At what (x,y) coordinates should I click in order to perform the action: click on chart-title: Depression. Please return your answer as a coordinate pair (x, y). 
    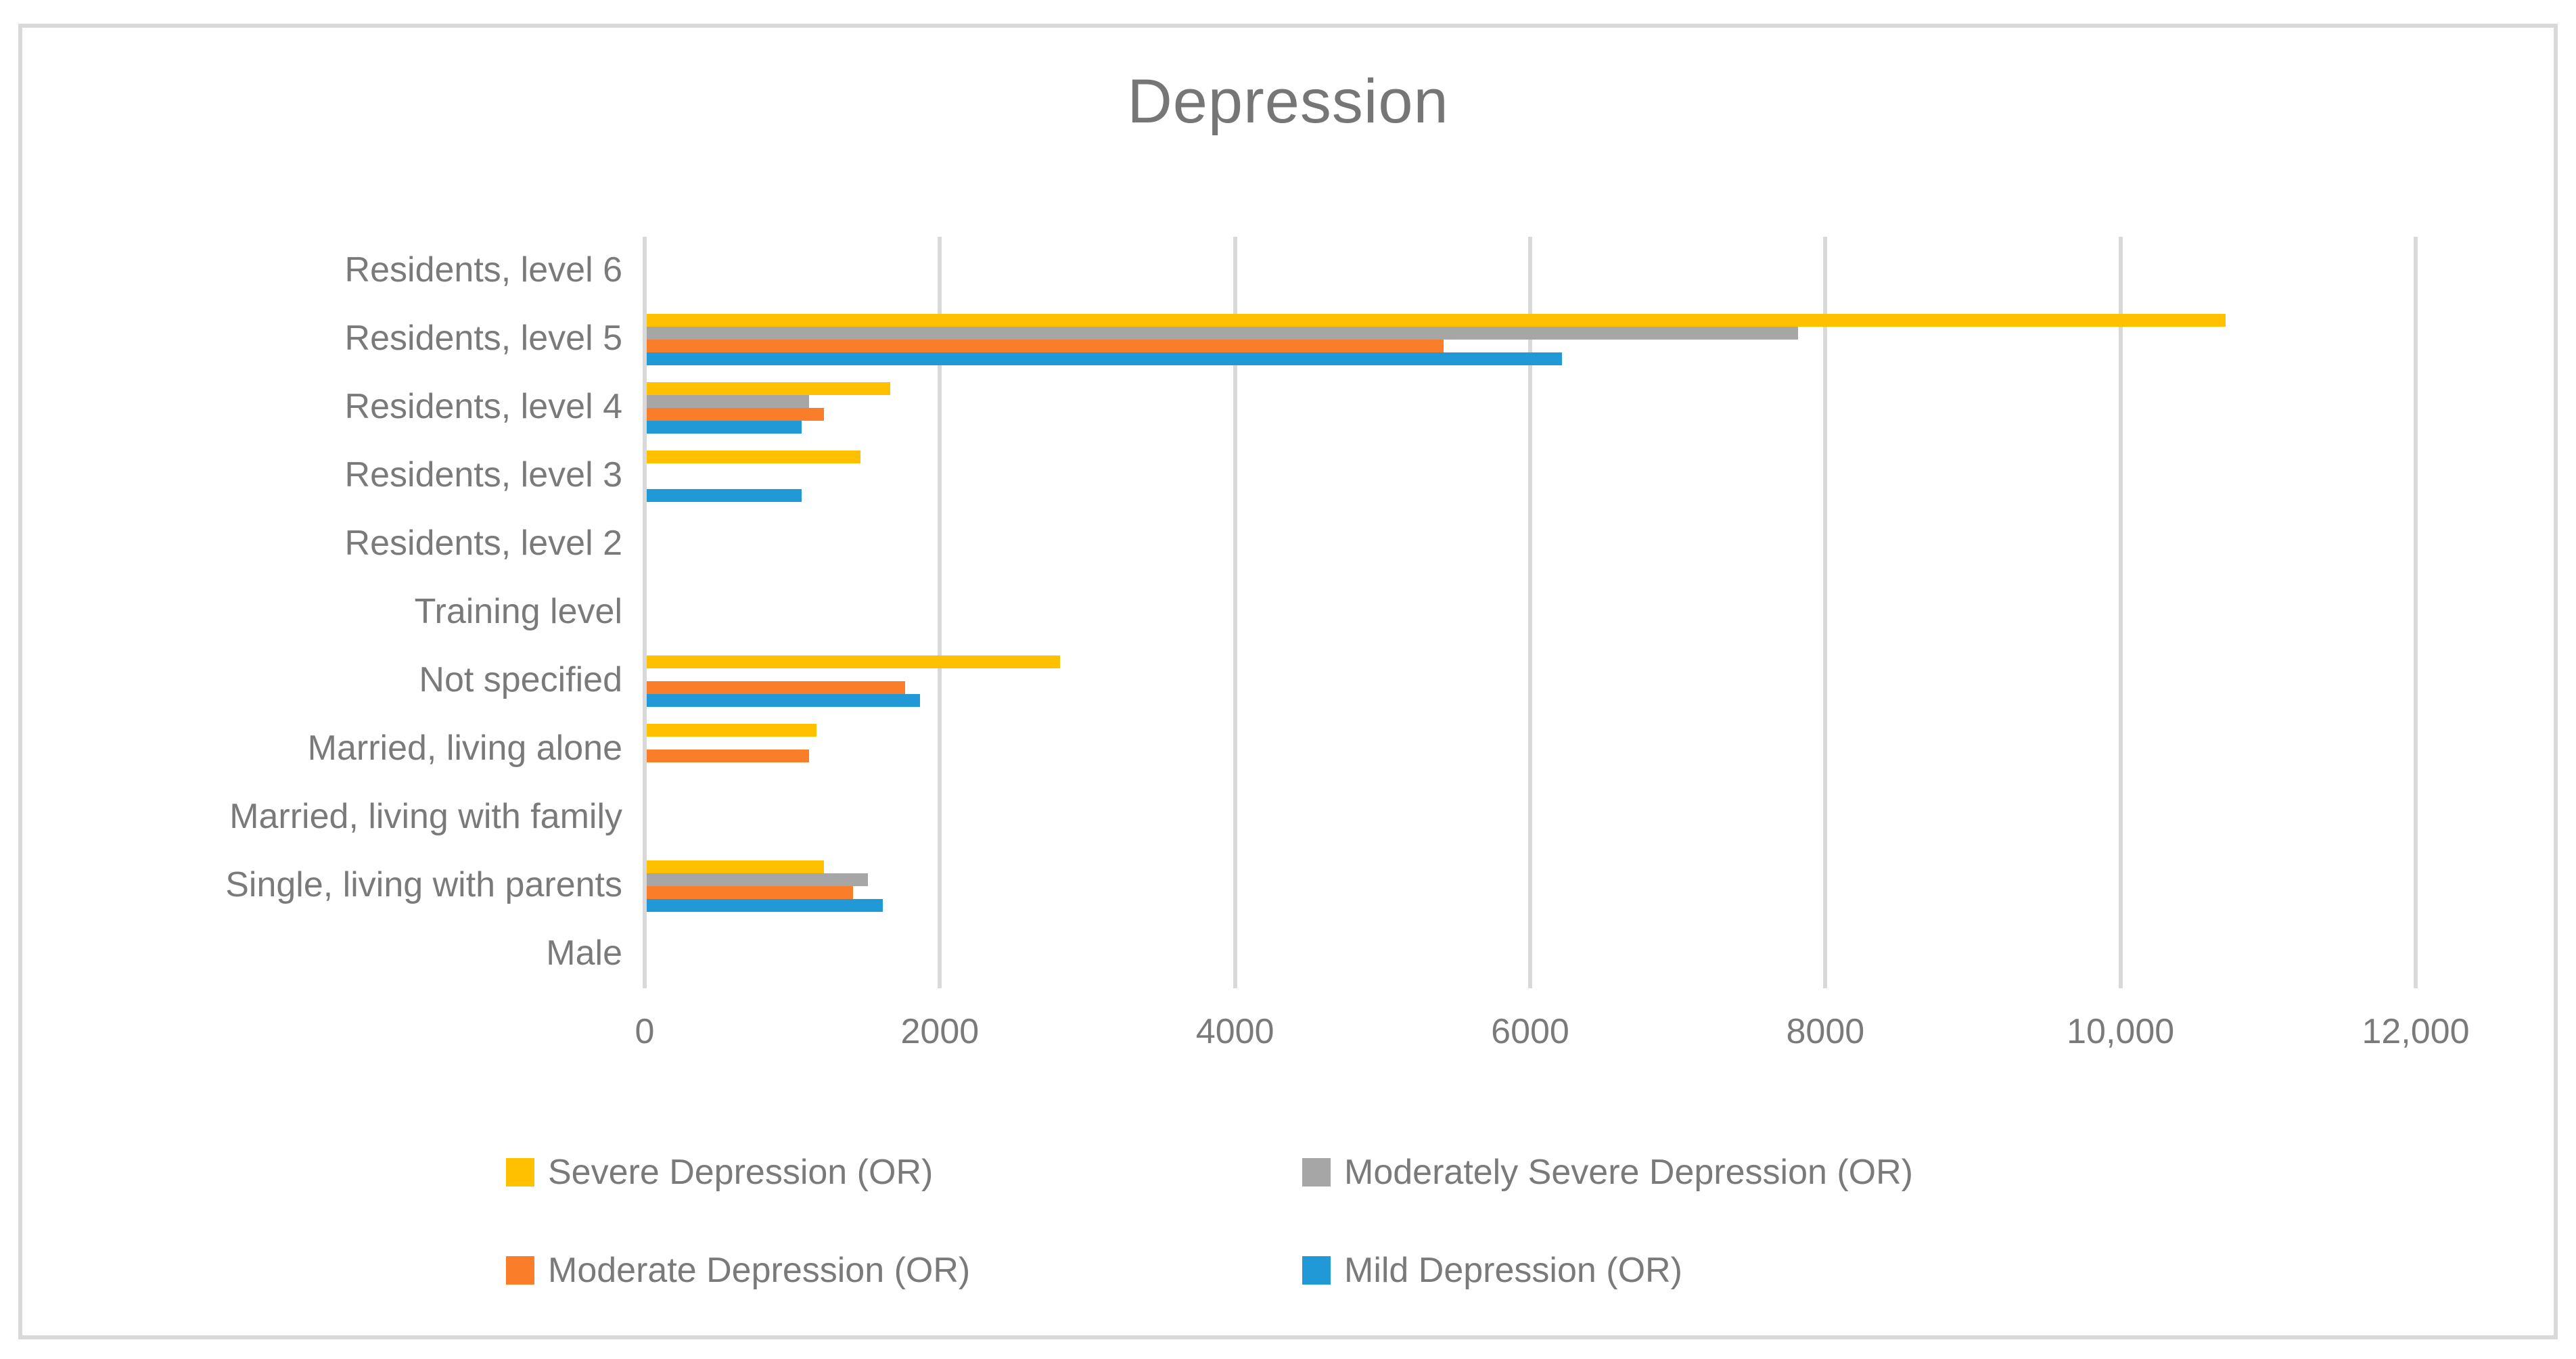
    Looking at the image, I should click on (1288, 101).